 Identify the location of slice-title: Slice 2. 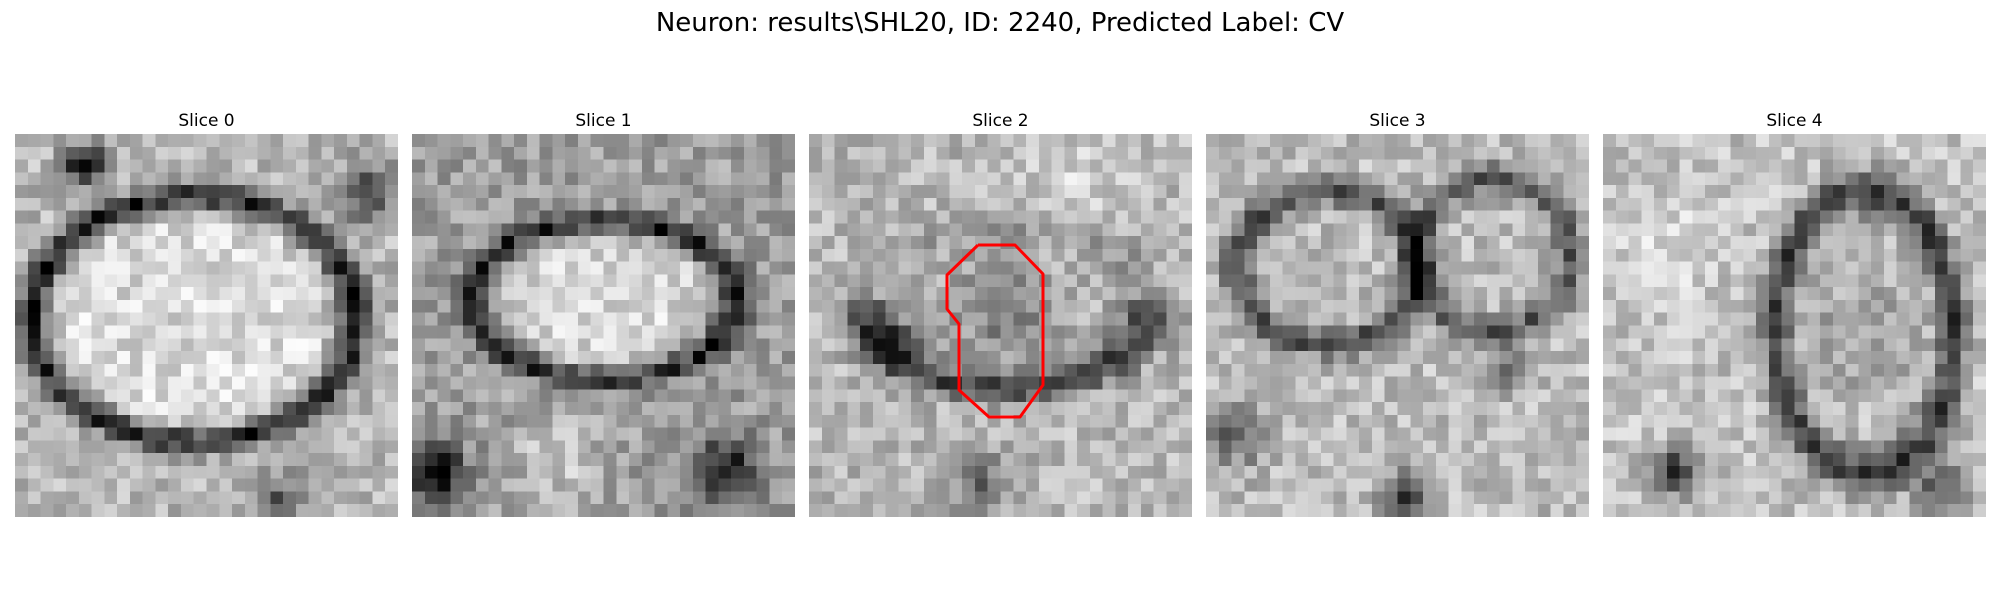
(1000, 121).